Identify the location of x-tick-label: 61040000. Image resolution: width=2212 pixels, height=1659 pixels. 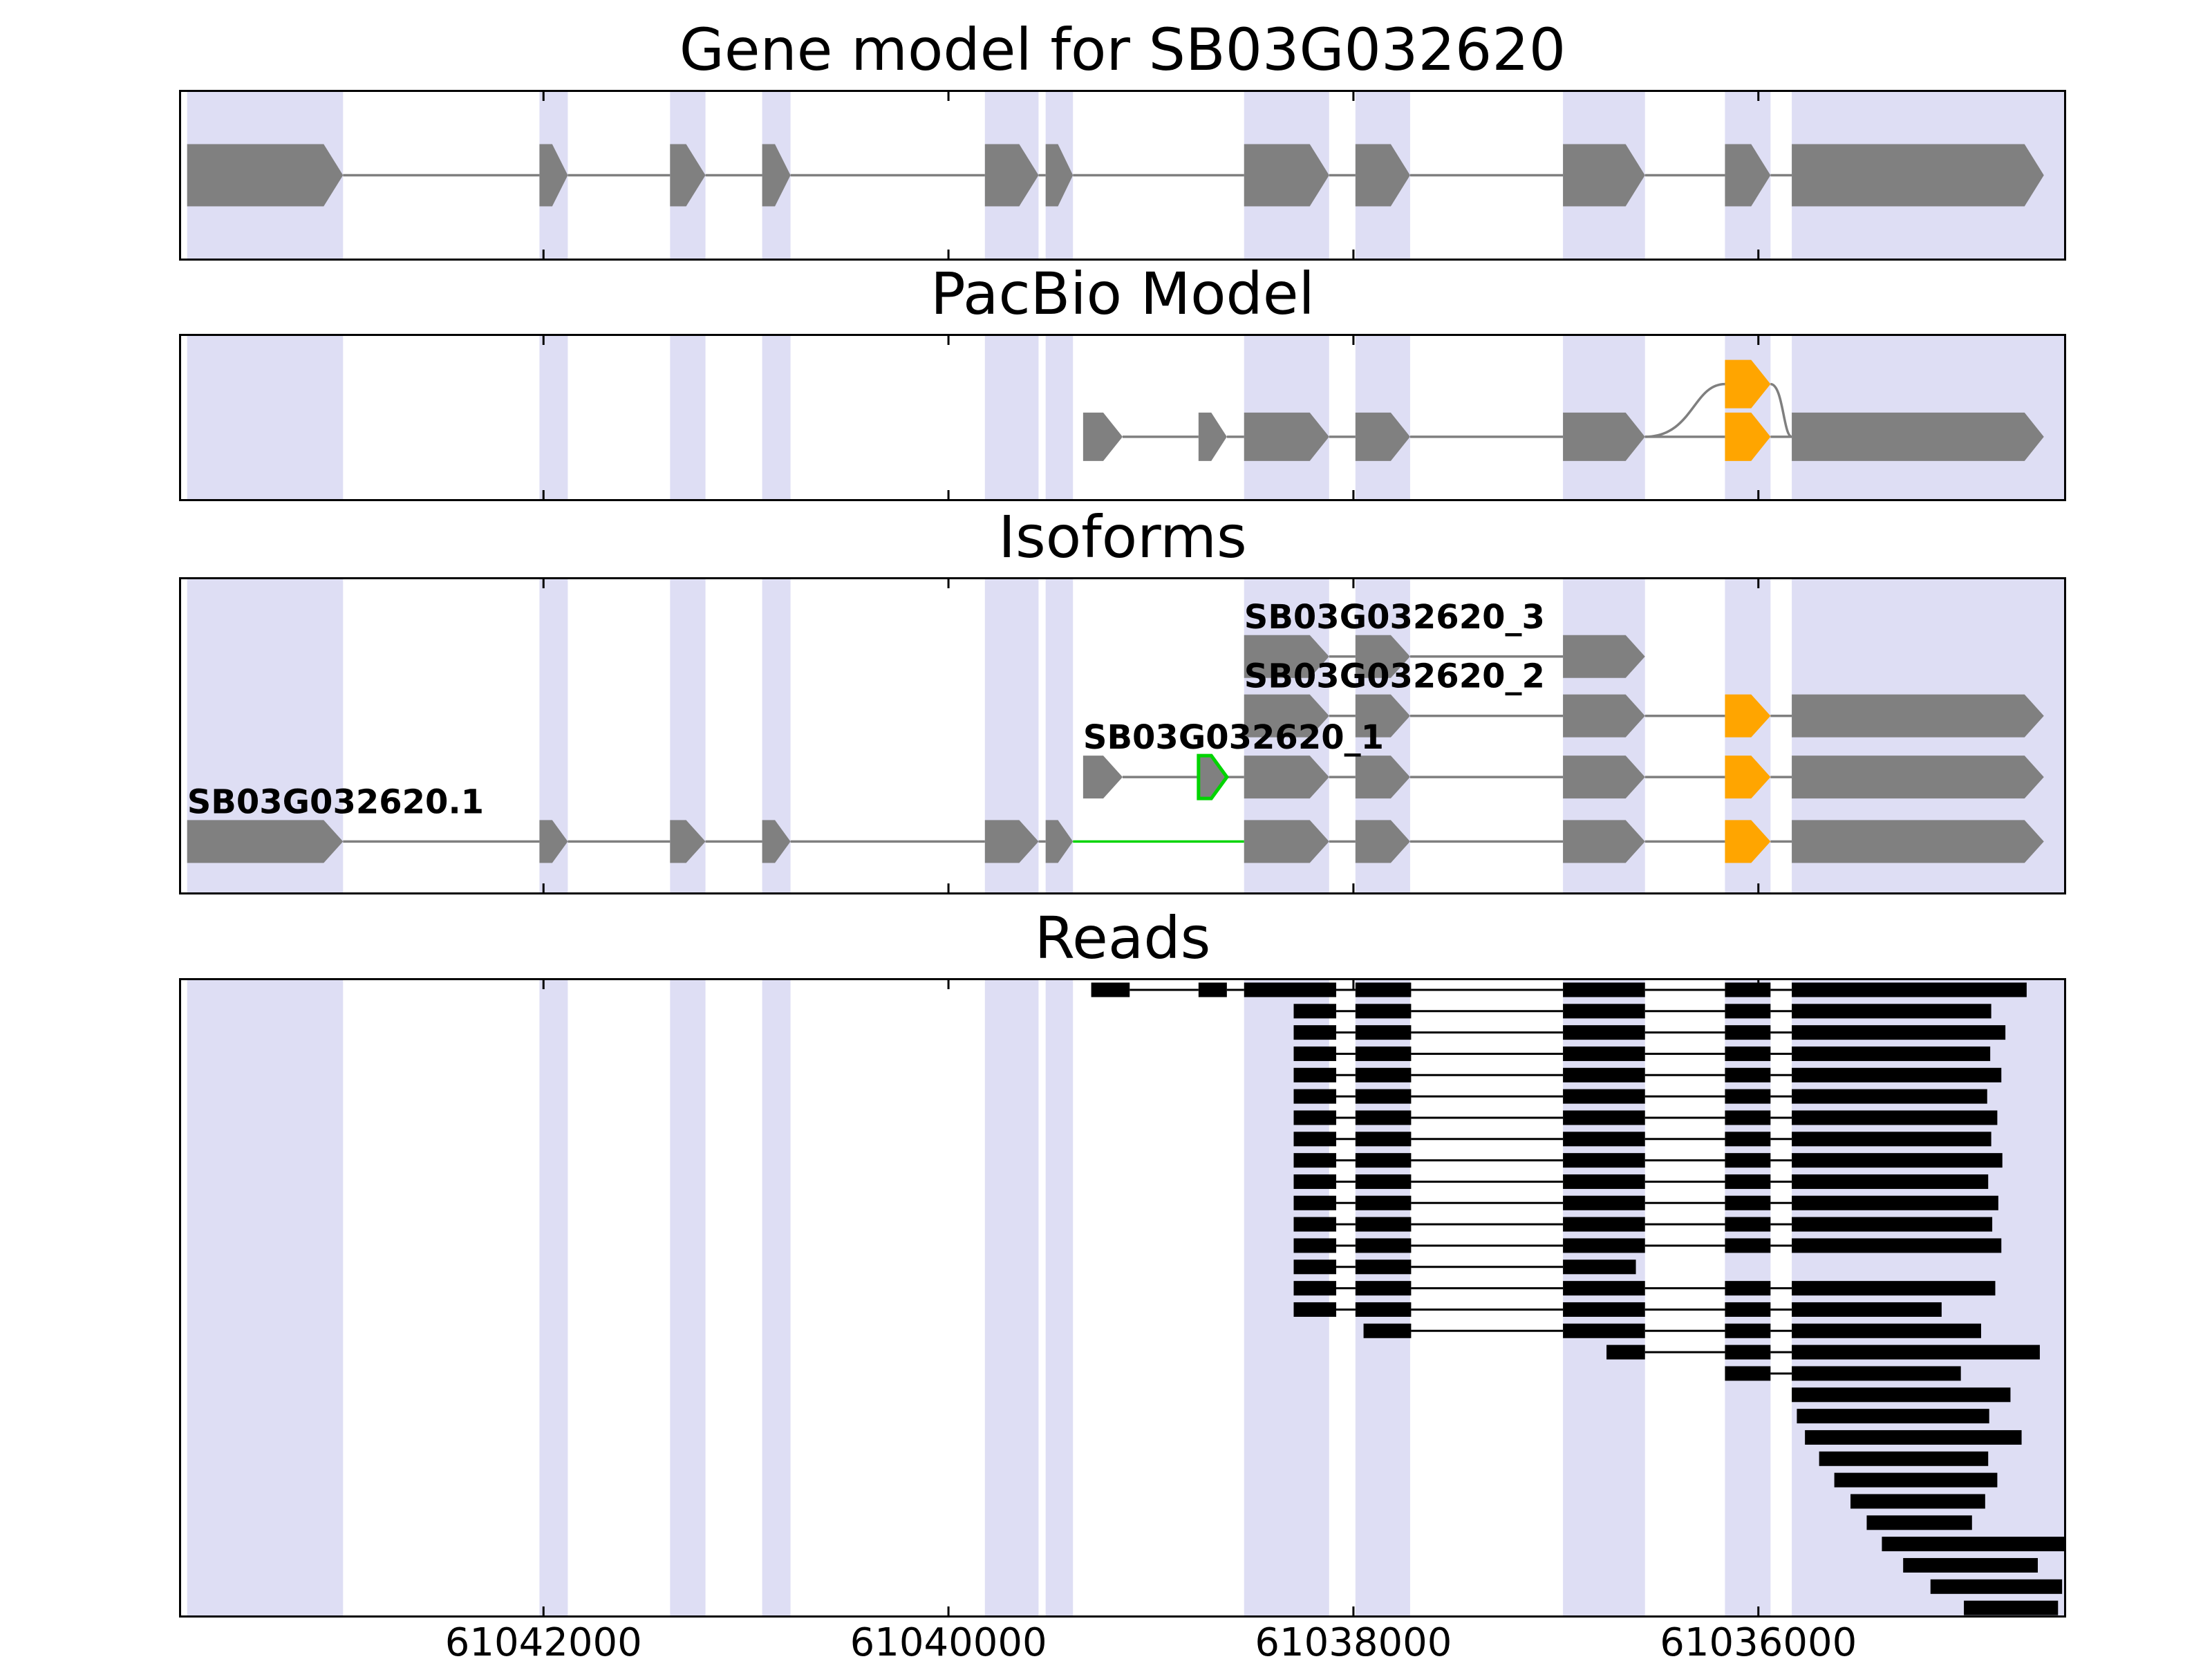
(948, 1639).